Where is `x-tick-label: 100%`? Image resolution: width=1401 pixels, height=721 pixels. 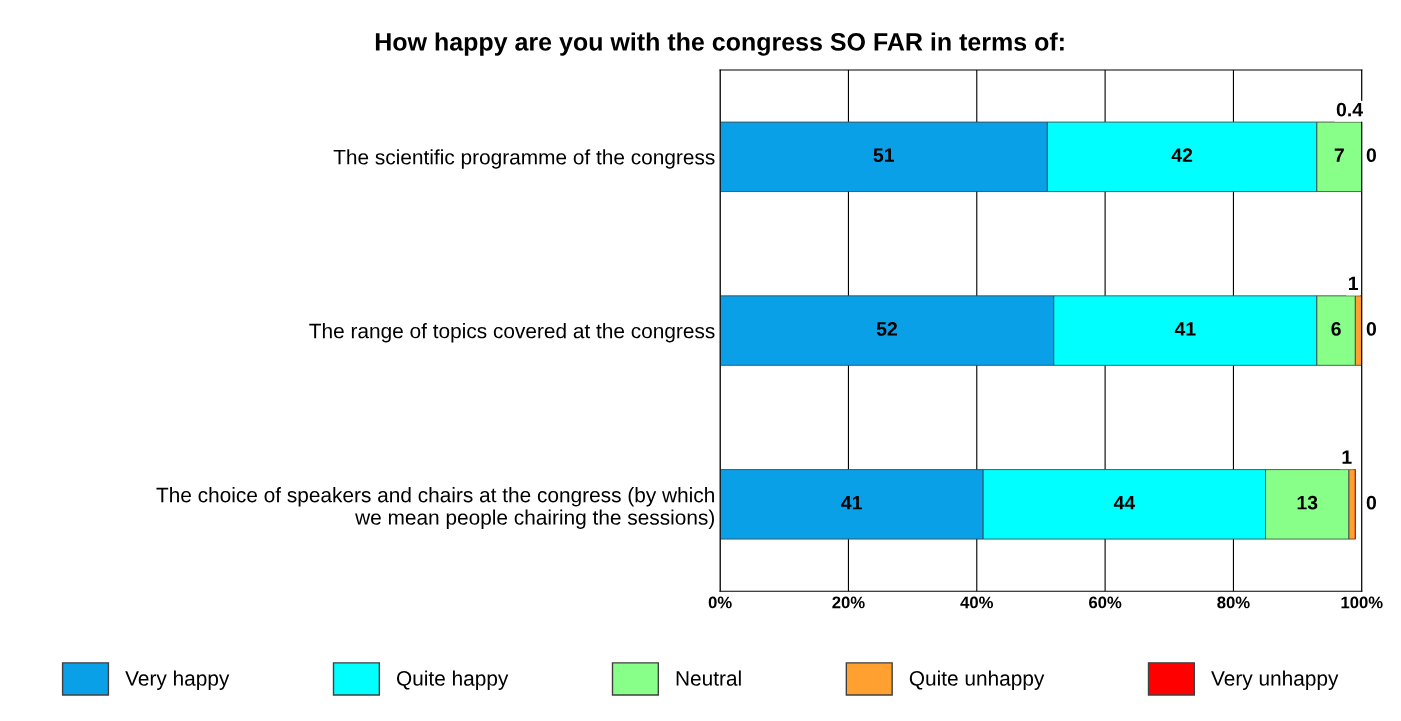 x-tick-label: 100% is located at coordinates (1362, 602).